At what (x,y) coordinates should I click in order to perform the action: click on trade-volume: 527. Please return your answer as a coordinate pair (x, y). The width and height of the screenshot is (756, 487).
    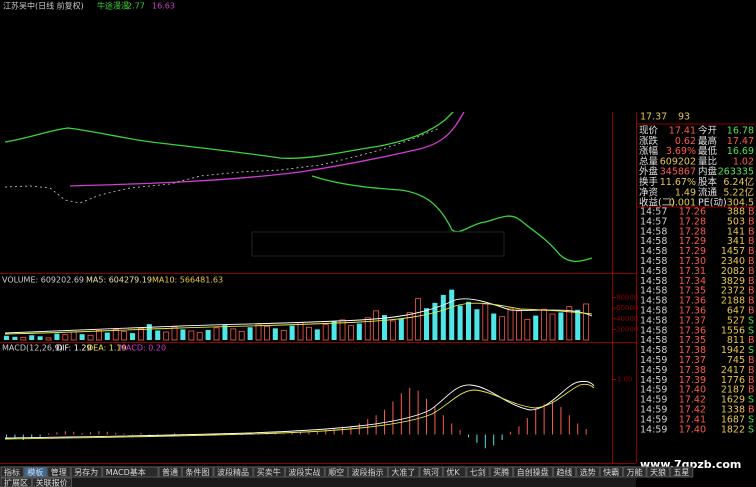
    Looking at the image, I should click on (736, 320).